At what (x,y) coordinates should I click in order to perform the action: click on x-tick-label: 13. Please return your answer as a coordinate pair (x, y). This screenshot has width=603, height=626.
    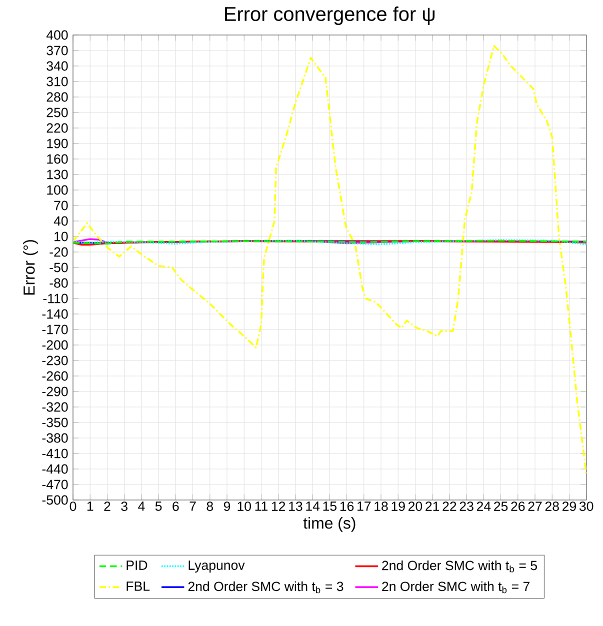
    Looking at the image, I should click on (295, 506).